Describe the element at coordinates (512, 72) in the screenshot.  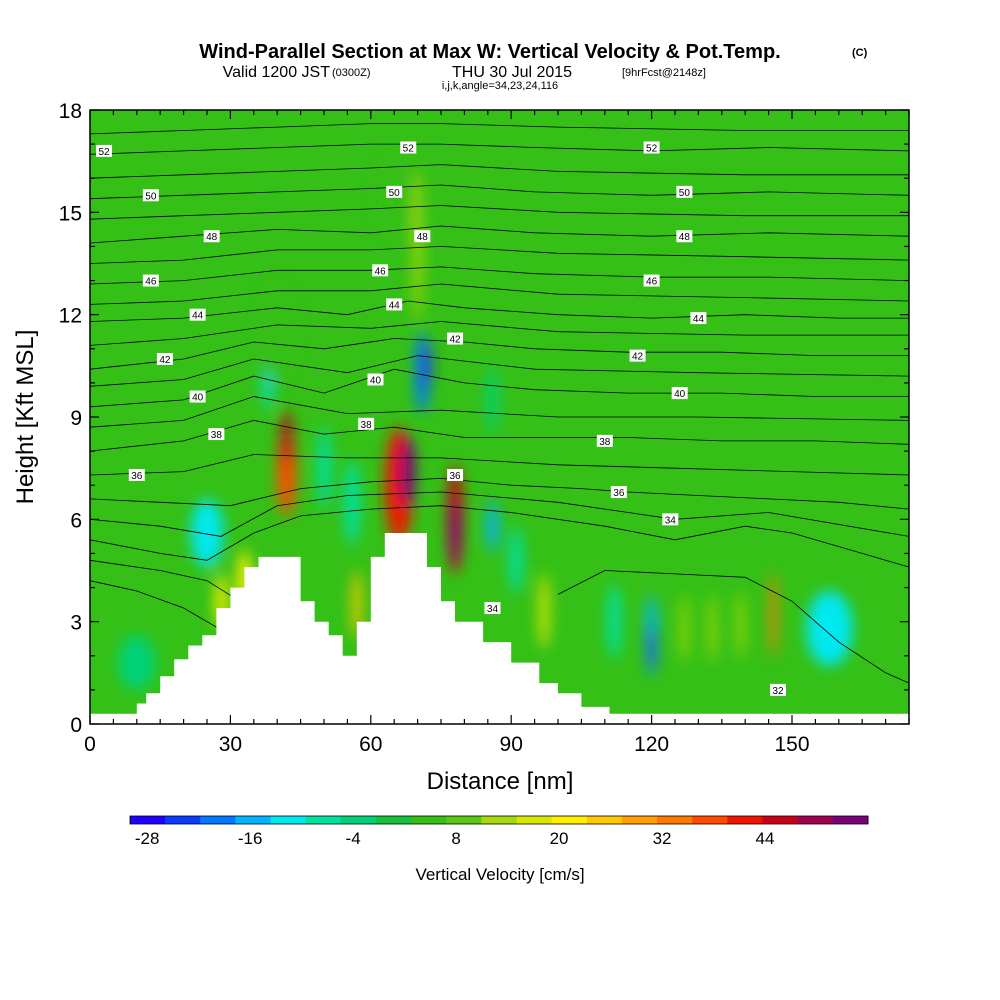
I see `valid-date: THU 30 Jul 2015` at that location.